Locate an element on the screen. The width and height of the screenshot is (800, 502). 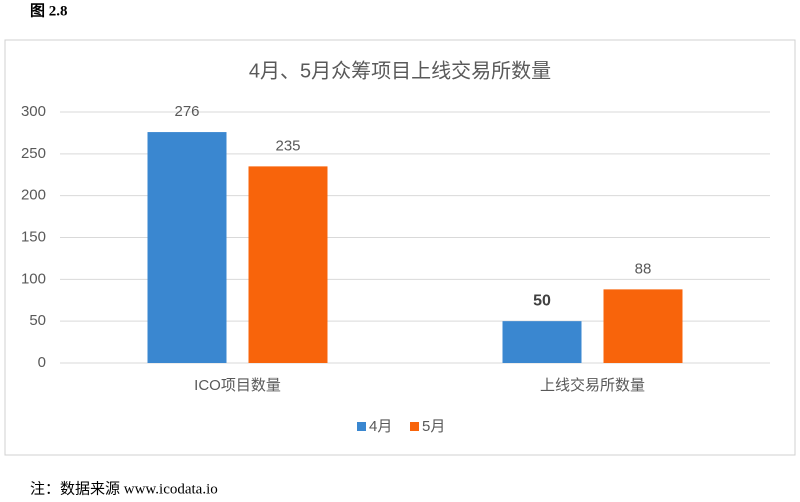
x-tick-label: 上线交易所数量 is located at coordinates (592, 385).